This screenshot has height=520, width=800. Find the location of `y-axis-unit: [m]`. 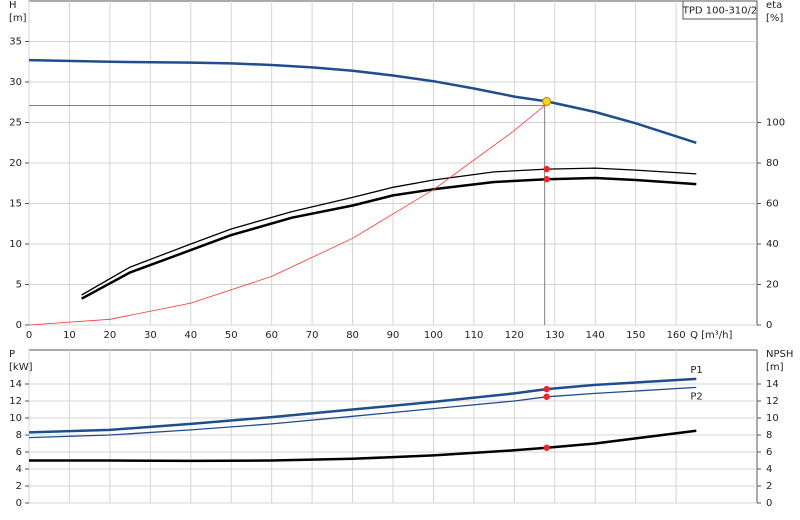

y-axis-unit: [m] is located at coordinates (18, 18).